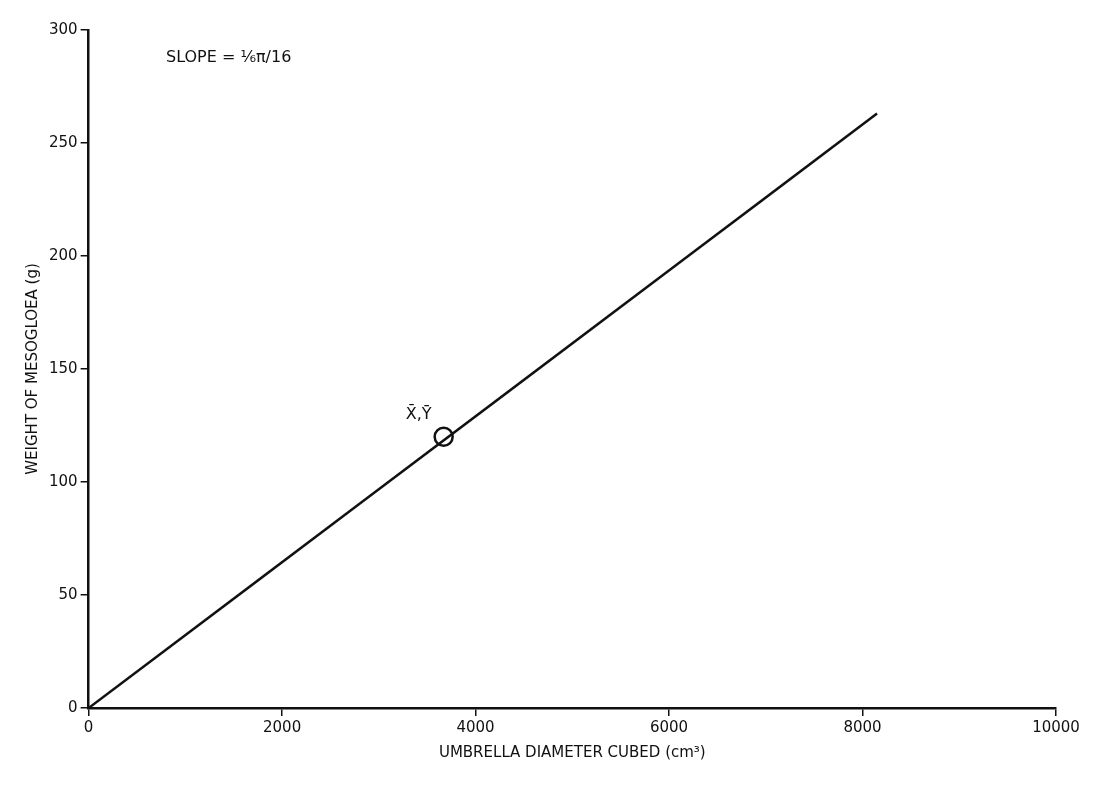 The width and height of the screenshot is (1096, 786). Describe the element at coordinates (63, 480) in the screenshot. I see `y-tick-label: 100` at that location.